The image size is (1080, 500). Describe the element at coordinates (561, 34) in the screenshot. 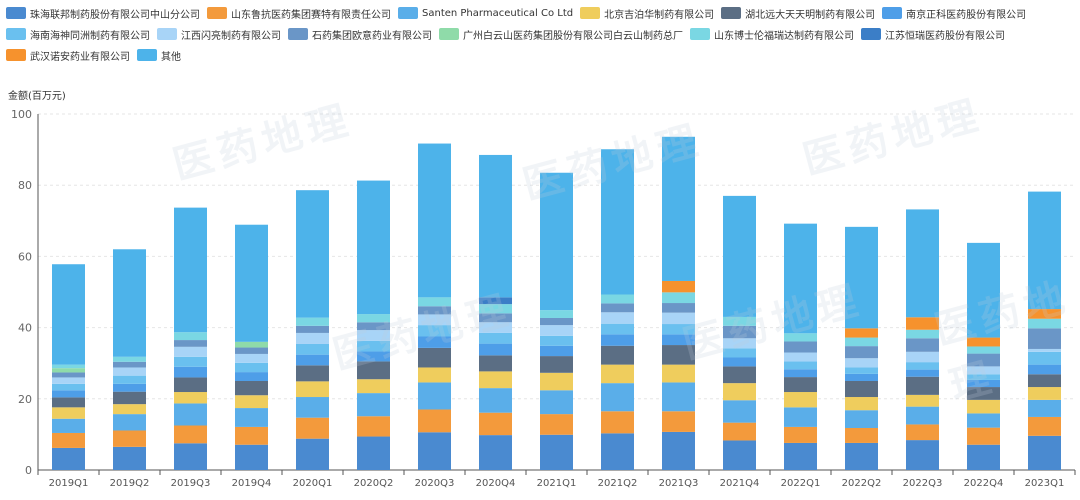

I see `legend-item: 广州白云山医药集团股份有限公司白云山制药总厂` at that location.